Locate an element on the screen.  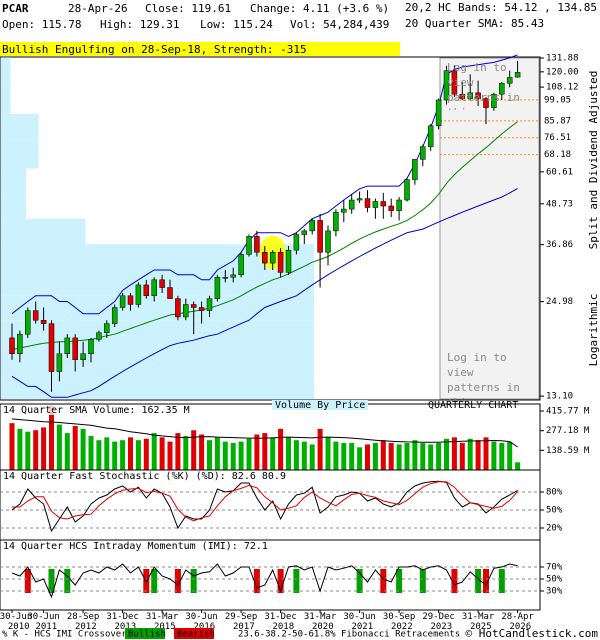
footer-text: % K - HCS IMI Crossover, is located at coordinates (67, 635).